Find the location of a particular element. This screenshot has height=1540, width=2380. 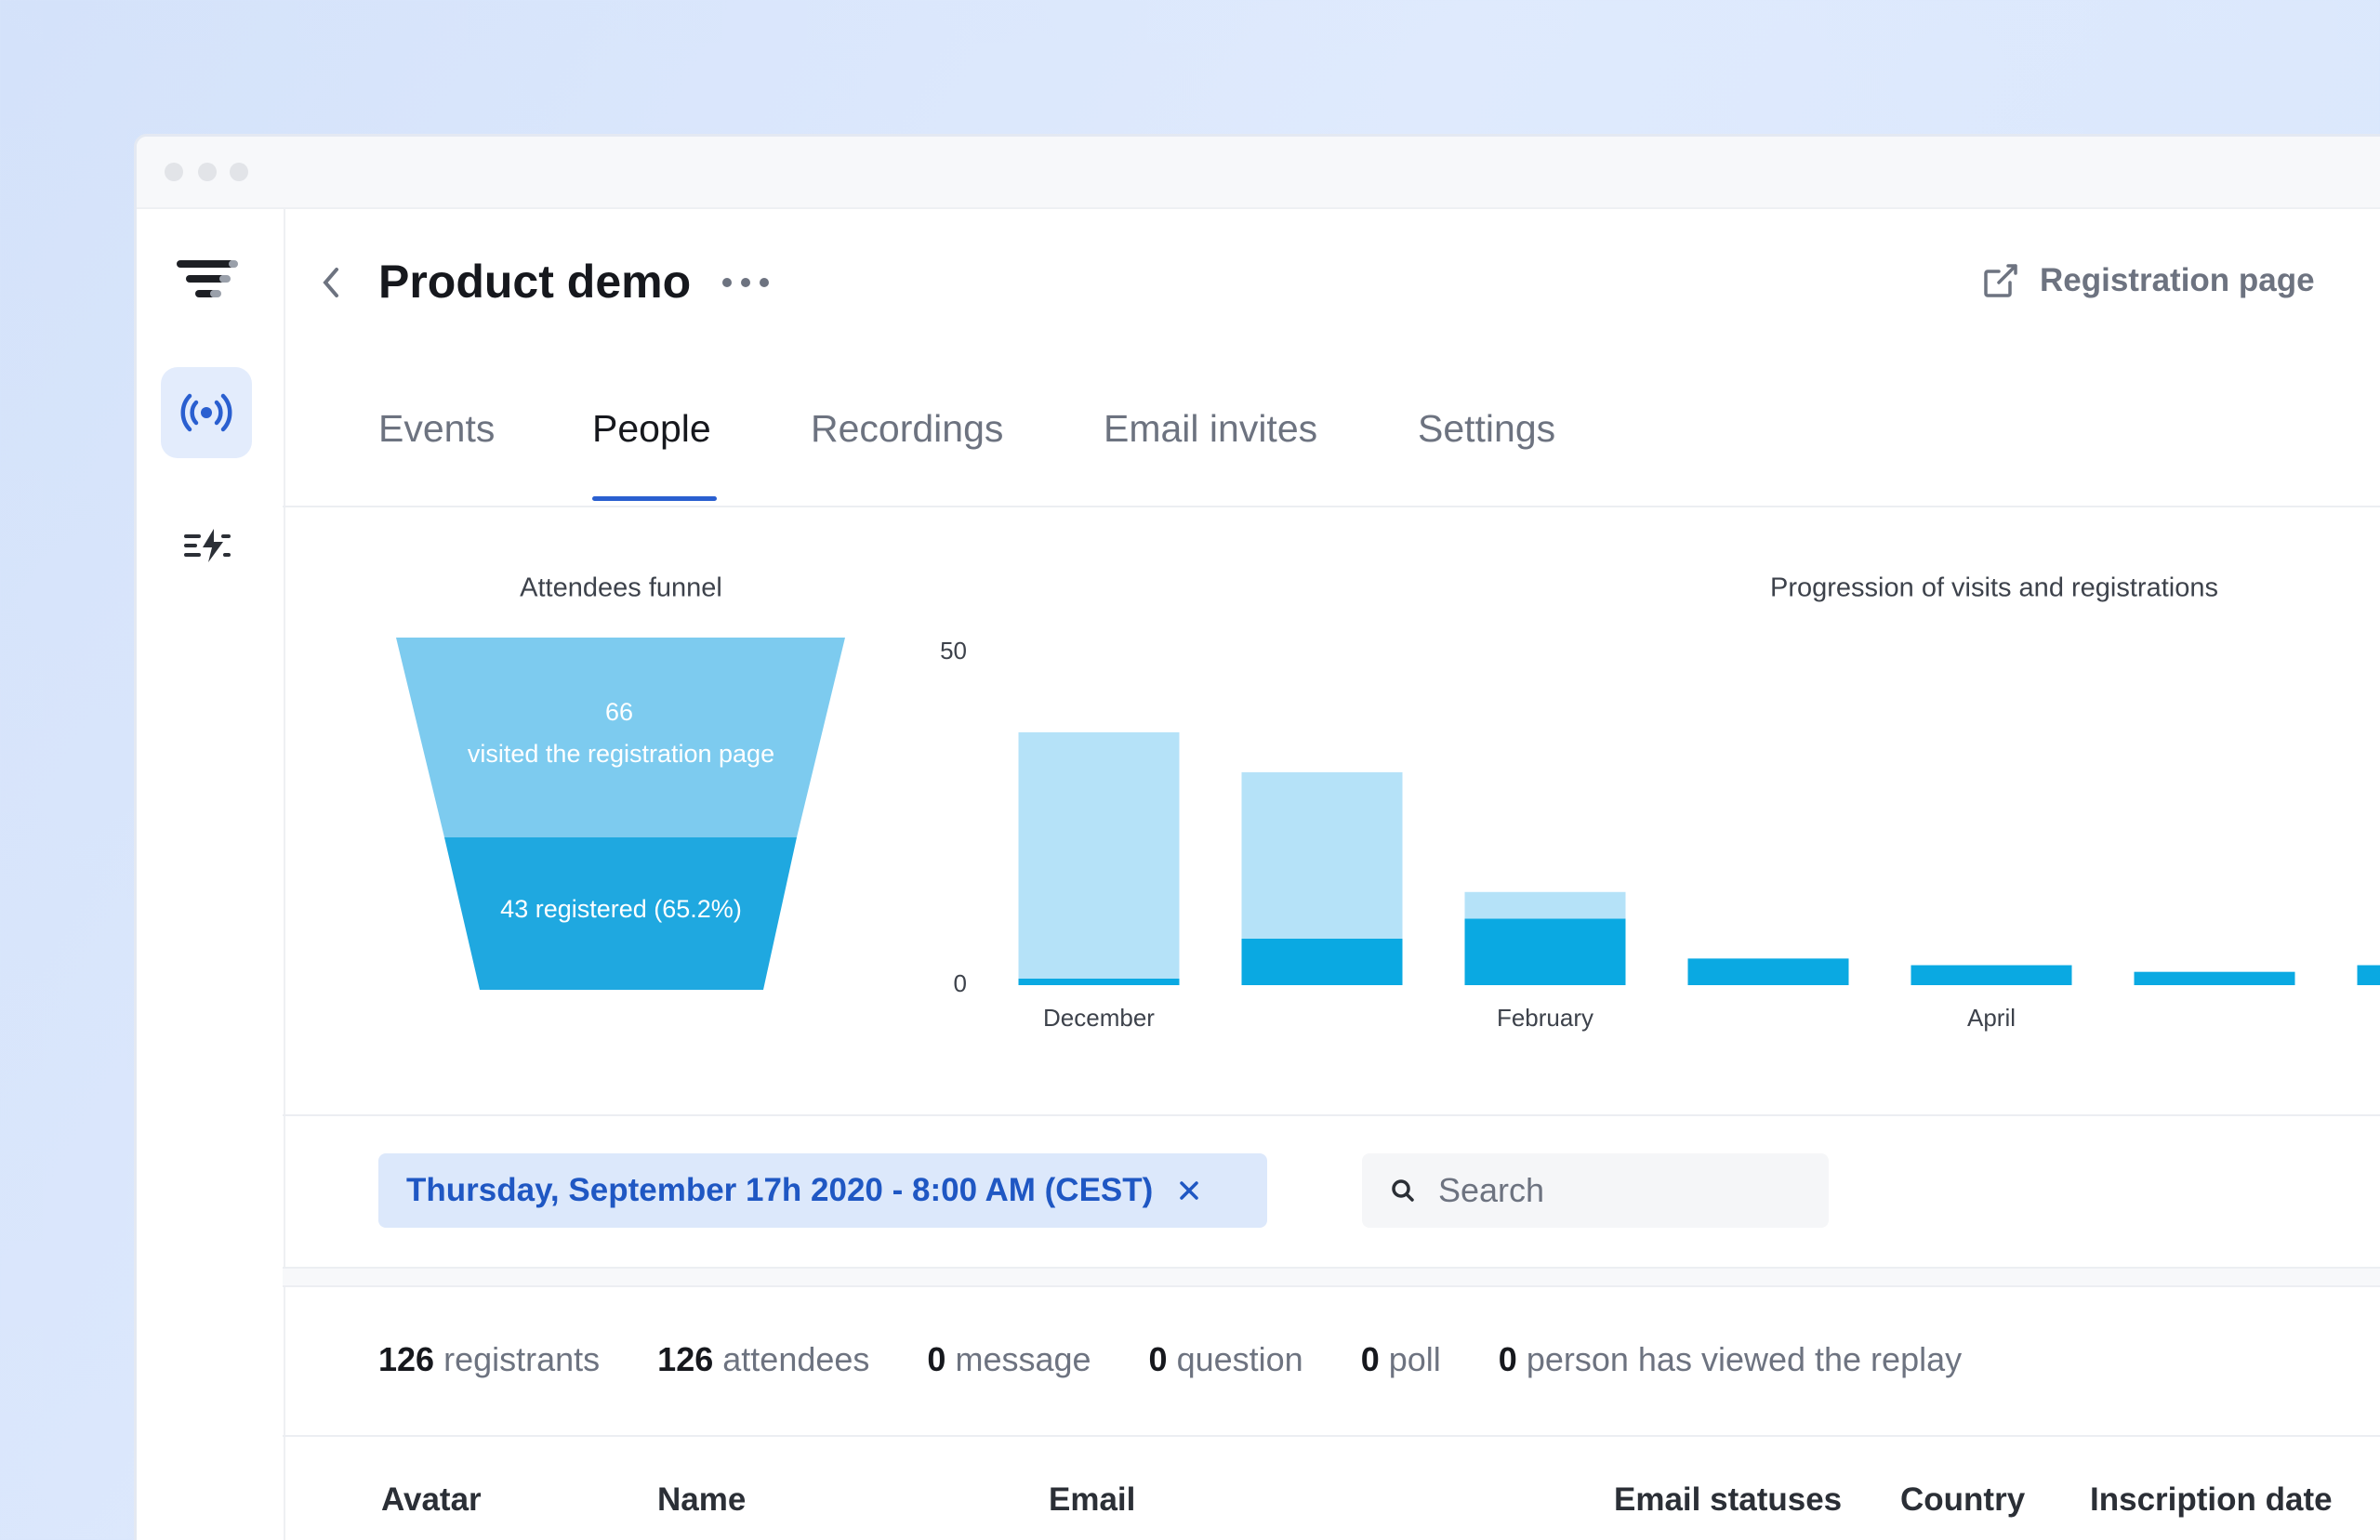

funnel-value: 66 is located at coordinates (619, 712).